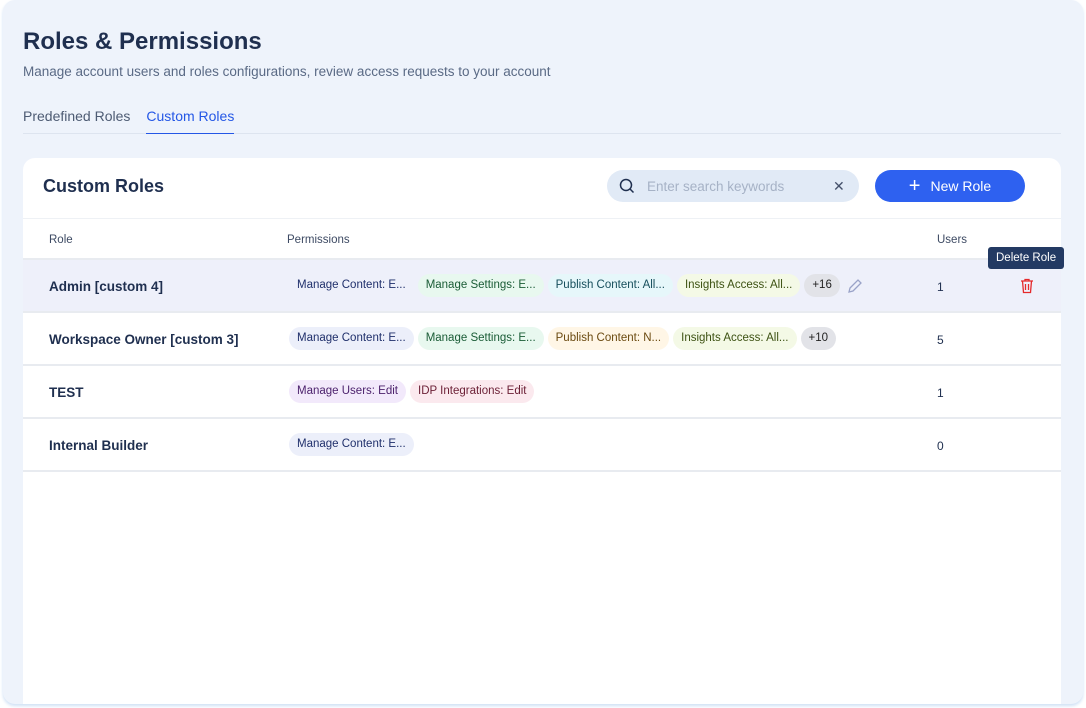 This screenshot has width=1086, height=708. What do you see at coordinates (542, 445) in the screenshot?
I see `table-row: Internal Builder Manage Content: E... 0` at bounding box center [542, 445].